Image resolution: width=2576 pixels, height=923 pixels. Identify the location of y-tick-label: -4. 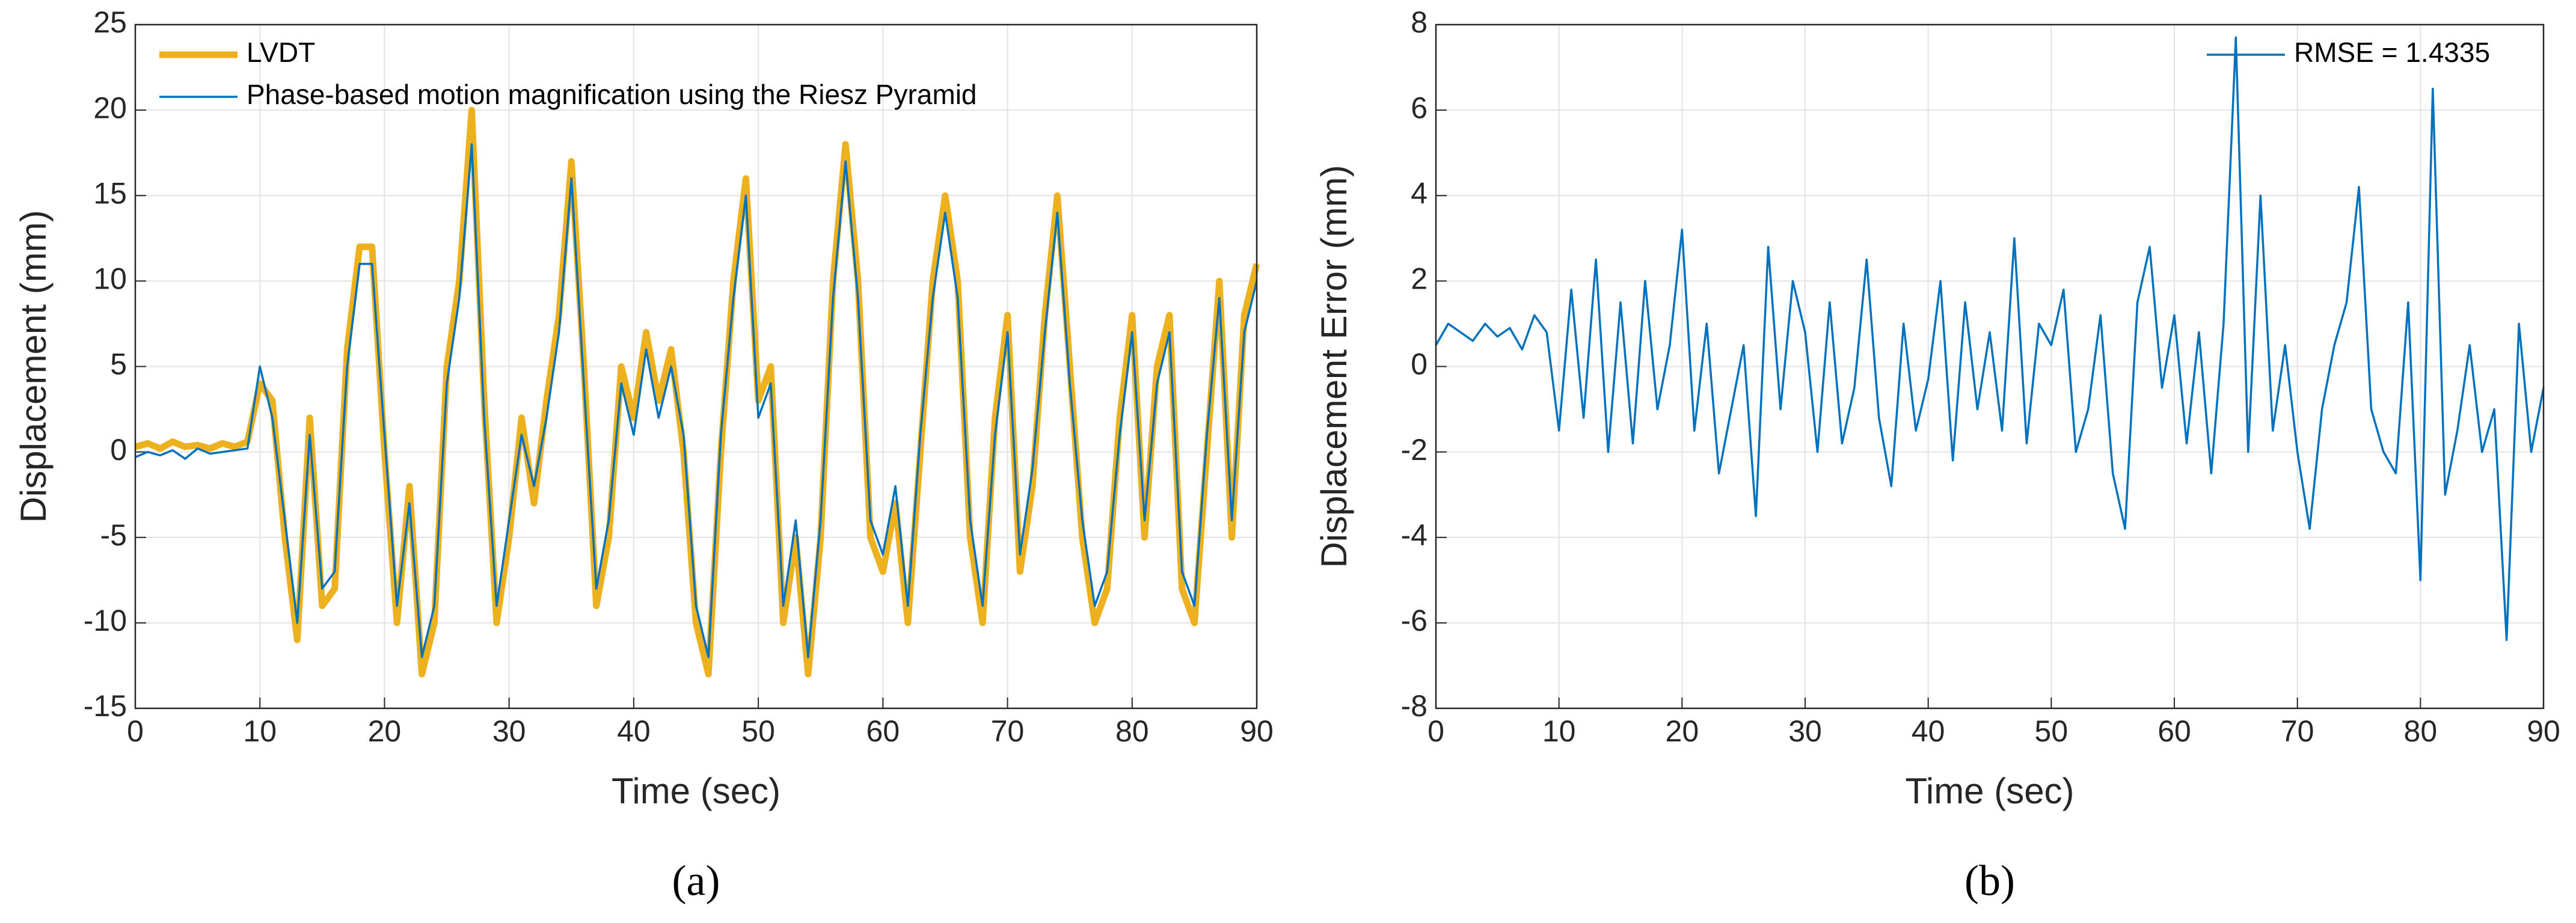
(1414, 535).